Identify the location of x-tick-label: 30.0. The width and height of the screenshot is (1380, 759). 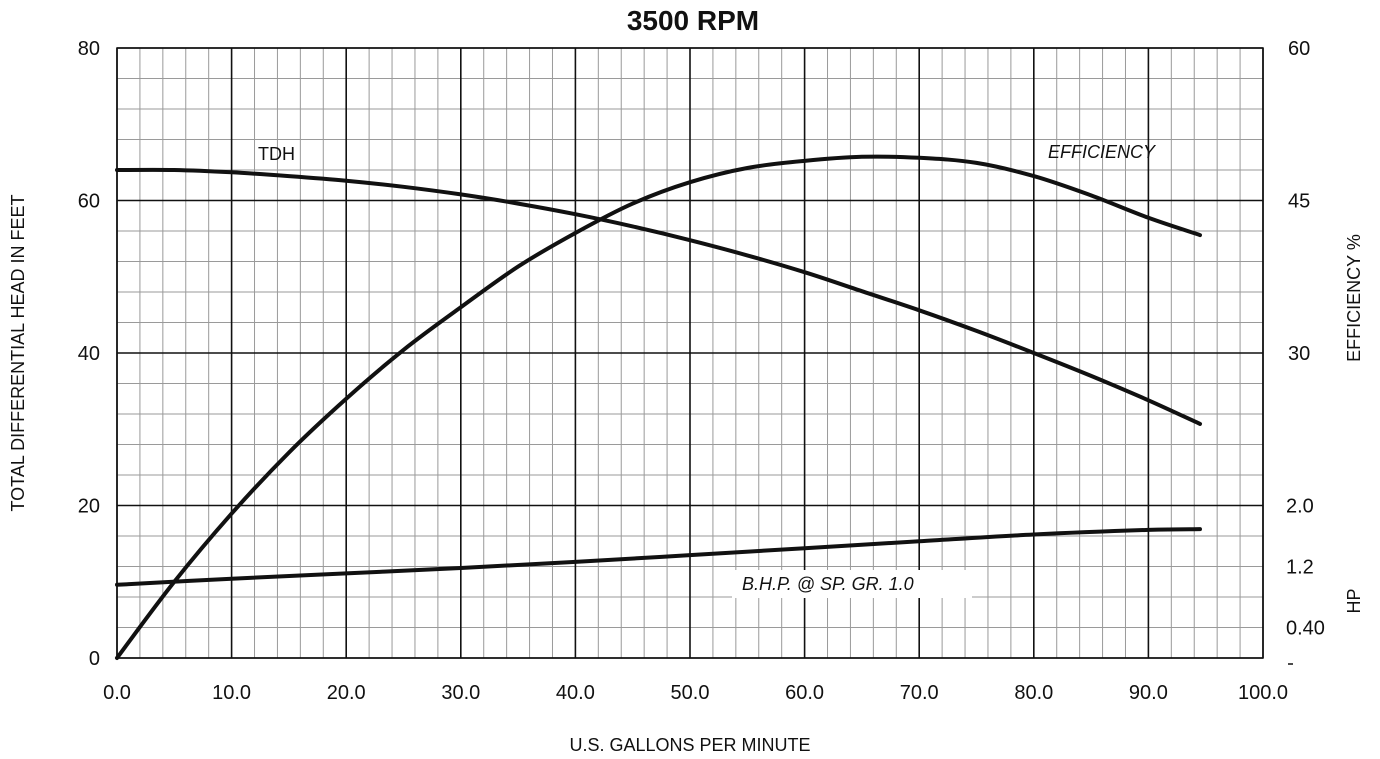
(460, 693).